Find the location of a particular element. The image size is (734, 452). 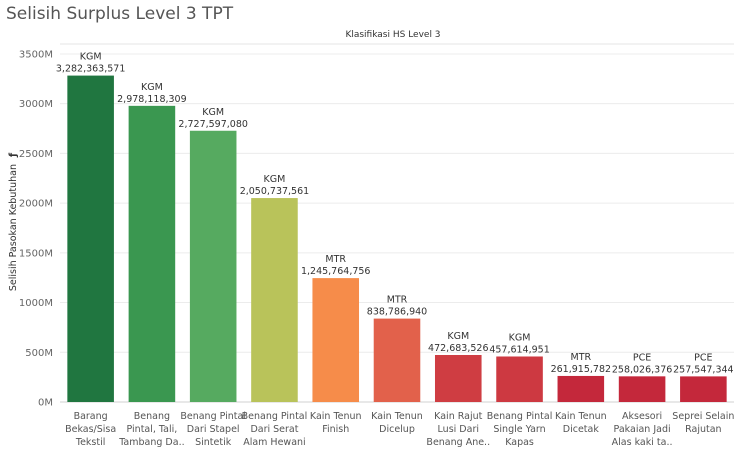

category-label-line: Kain Rajut is located at coordinates (458, 416).